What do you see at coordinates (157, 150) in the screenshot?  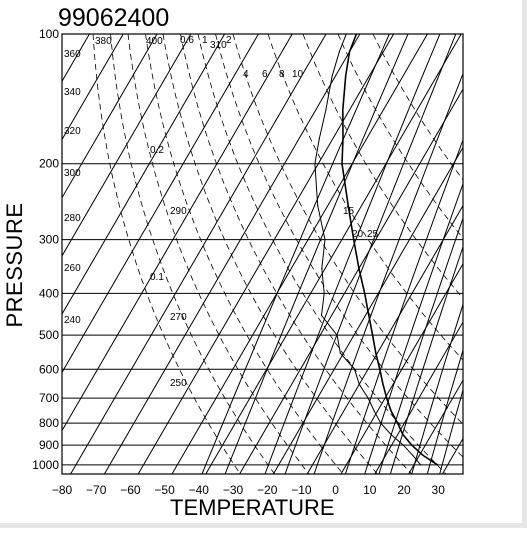 I see `mixing-ratio-label: 0.2` at bounding box center [157, 150].